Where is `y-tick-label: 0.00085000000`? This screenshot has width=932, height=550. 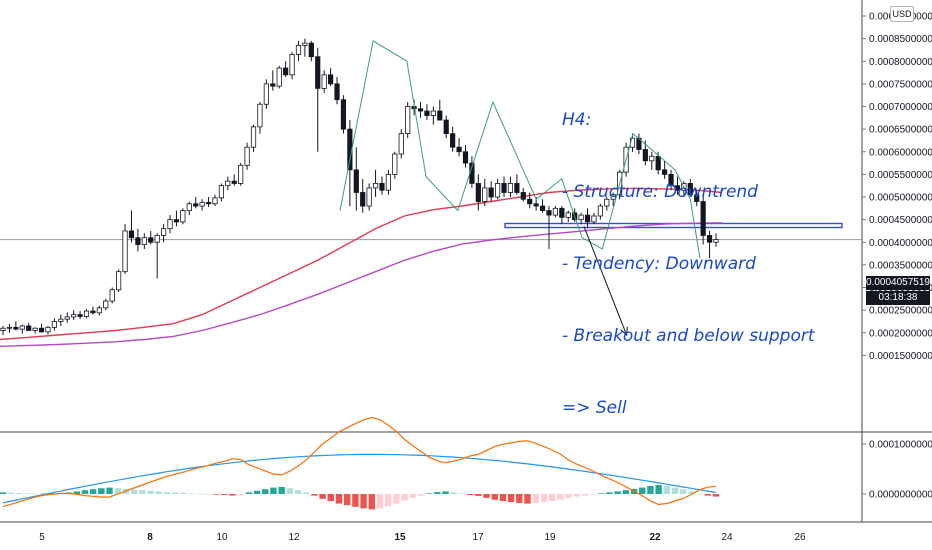
y-tick-label: 0.00085000000 is located at coordinates (900, 39).